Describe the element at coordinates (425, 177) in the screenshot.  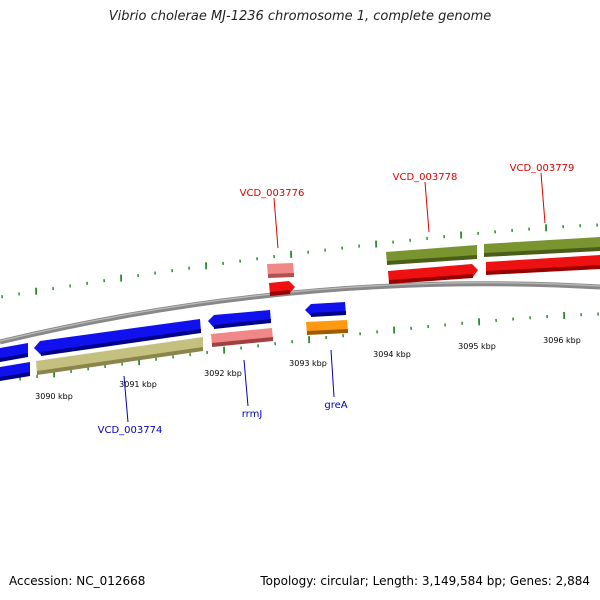
I see `label-vcd-003778: VCD_003778` at that location.